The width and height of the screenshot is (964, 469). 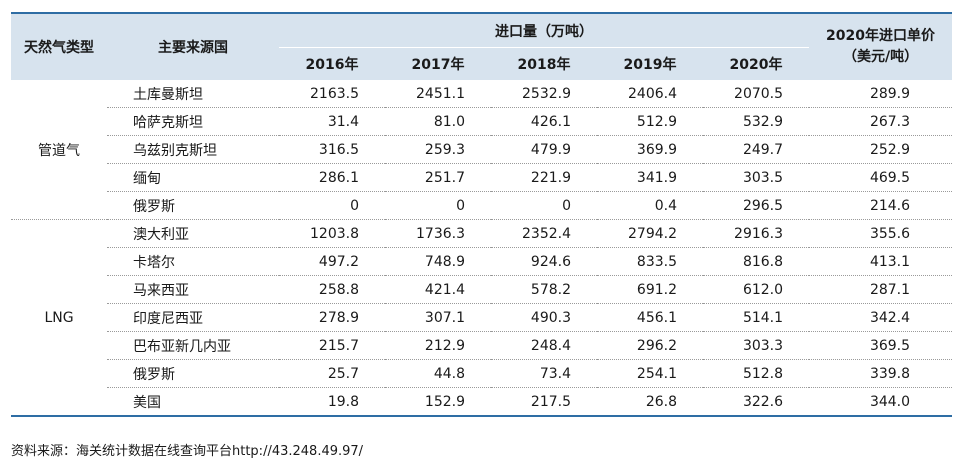 What do you see at coordinates (193, 149) in the screenshot?
I see `country-cell: 乌兹别克斯坦` at bounding box center [193, 149].